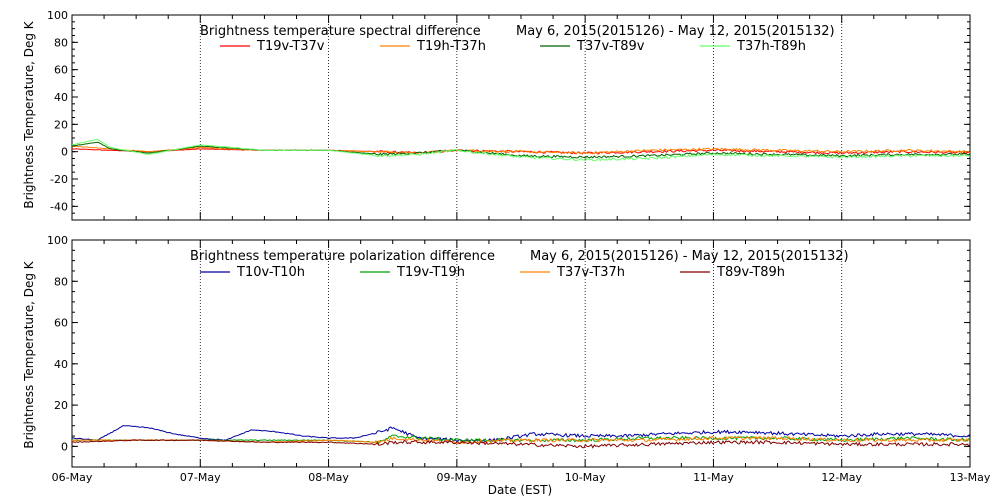  What do you see at coordinates (590, 272) in the screenshot?
I see `legend-label: T37v-T37h` at bounding box center [590, 272].